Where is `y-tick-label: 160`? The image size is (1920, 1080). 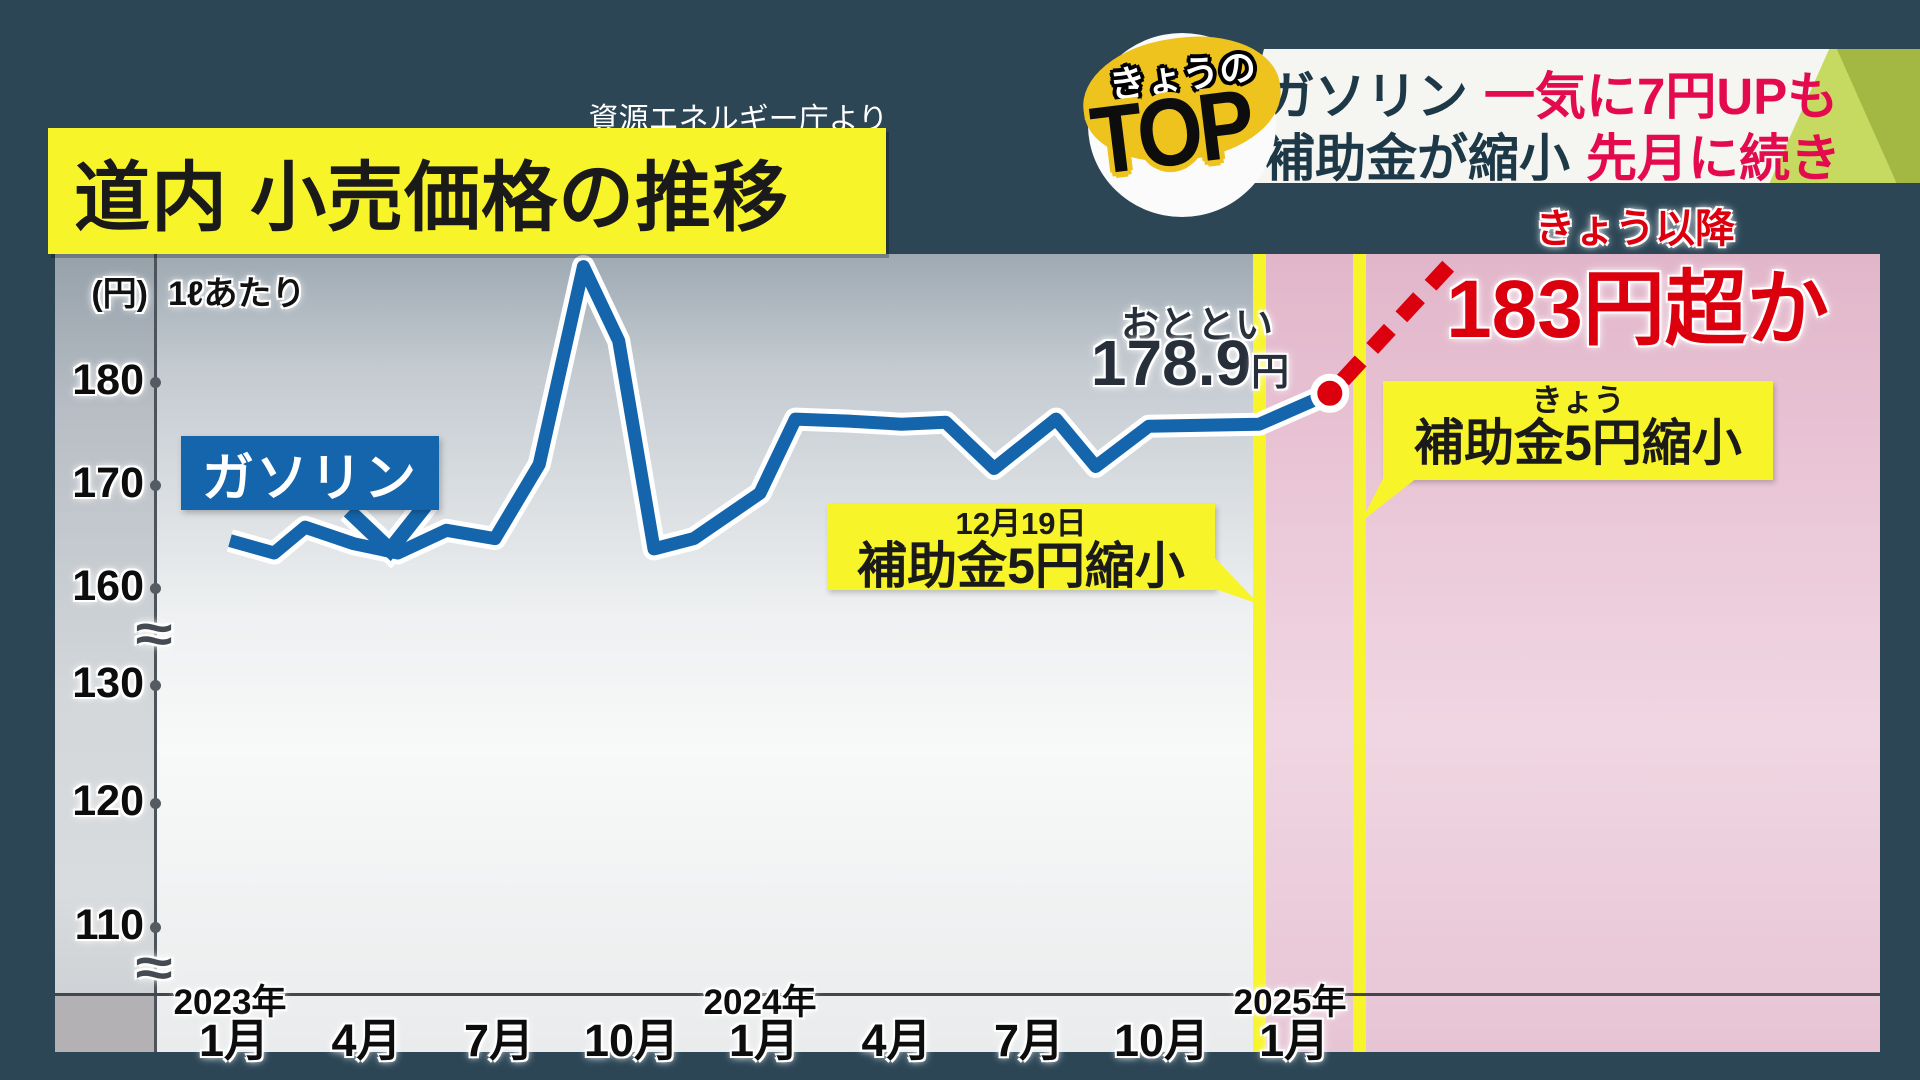 y-tick-label: 160 is located at coordinates (108, 586).